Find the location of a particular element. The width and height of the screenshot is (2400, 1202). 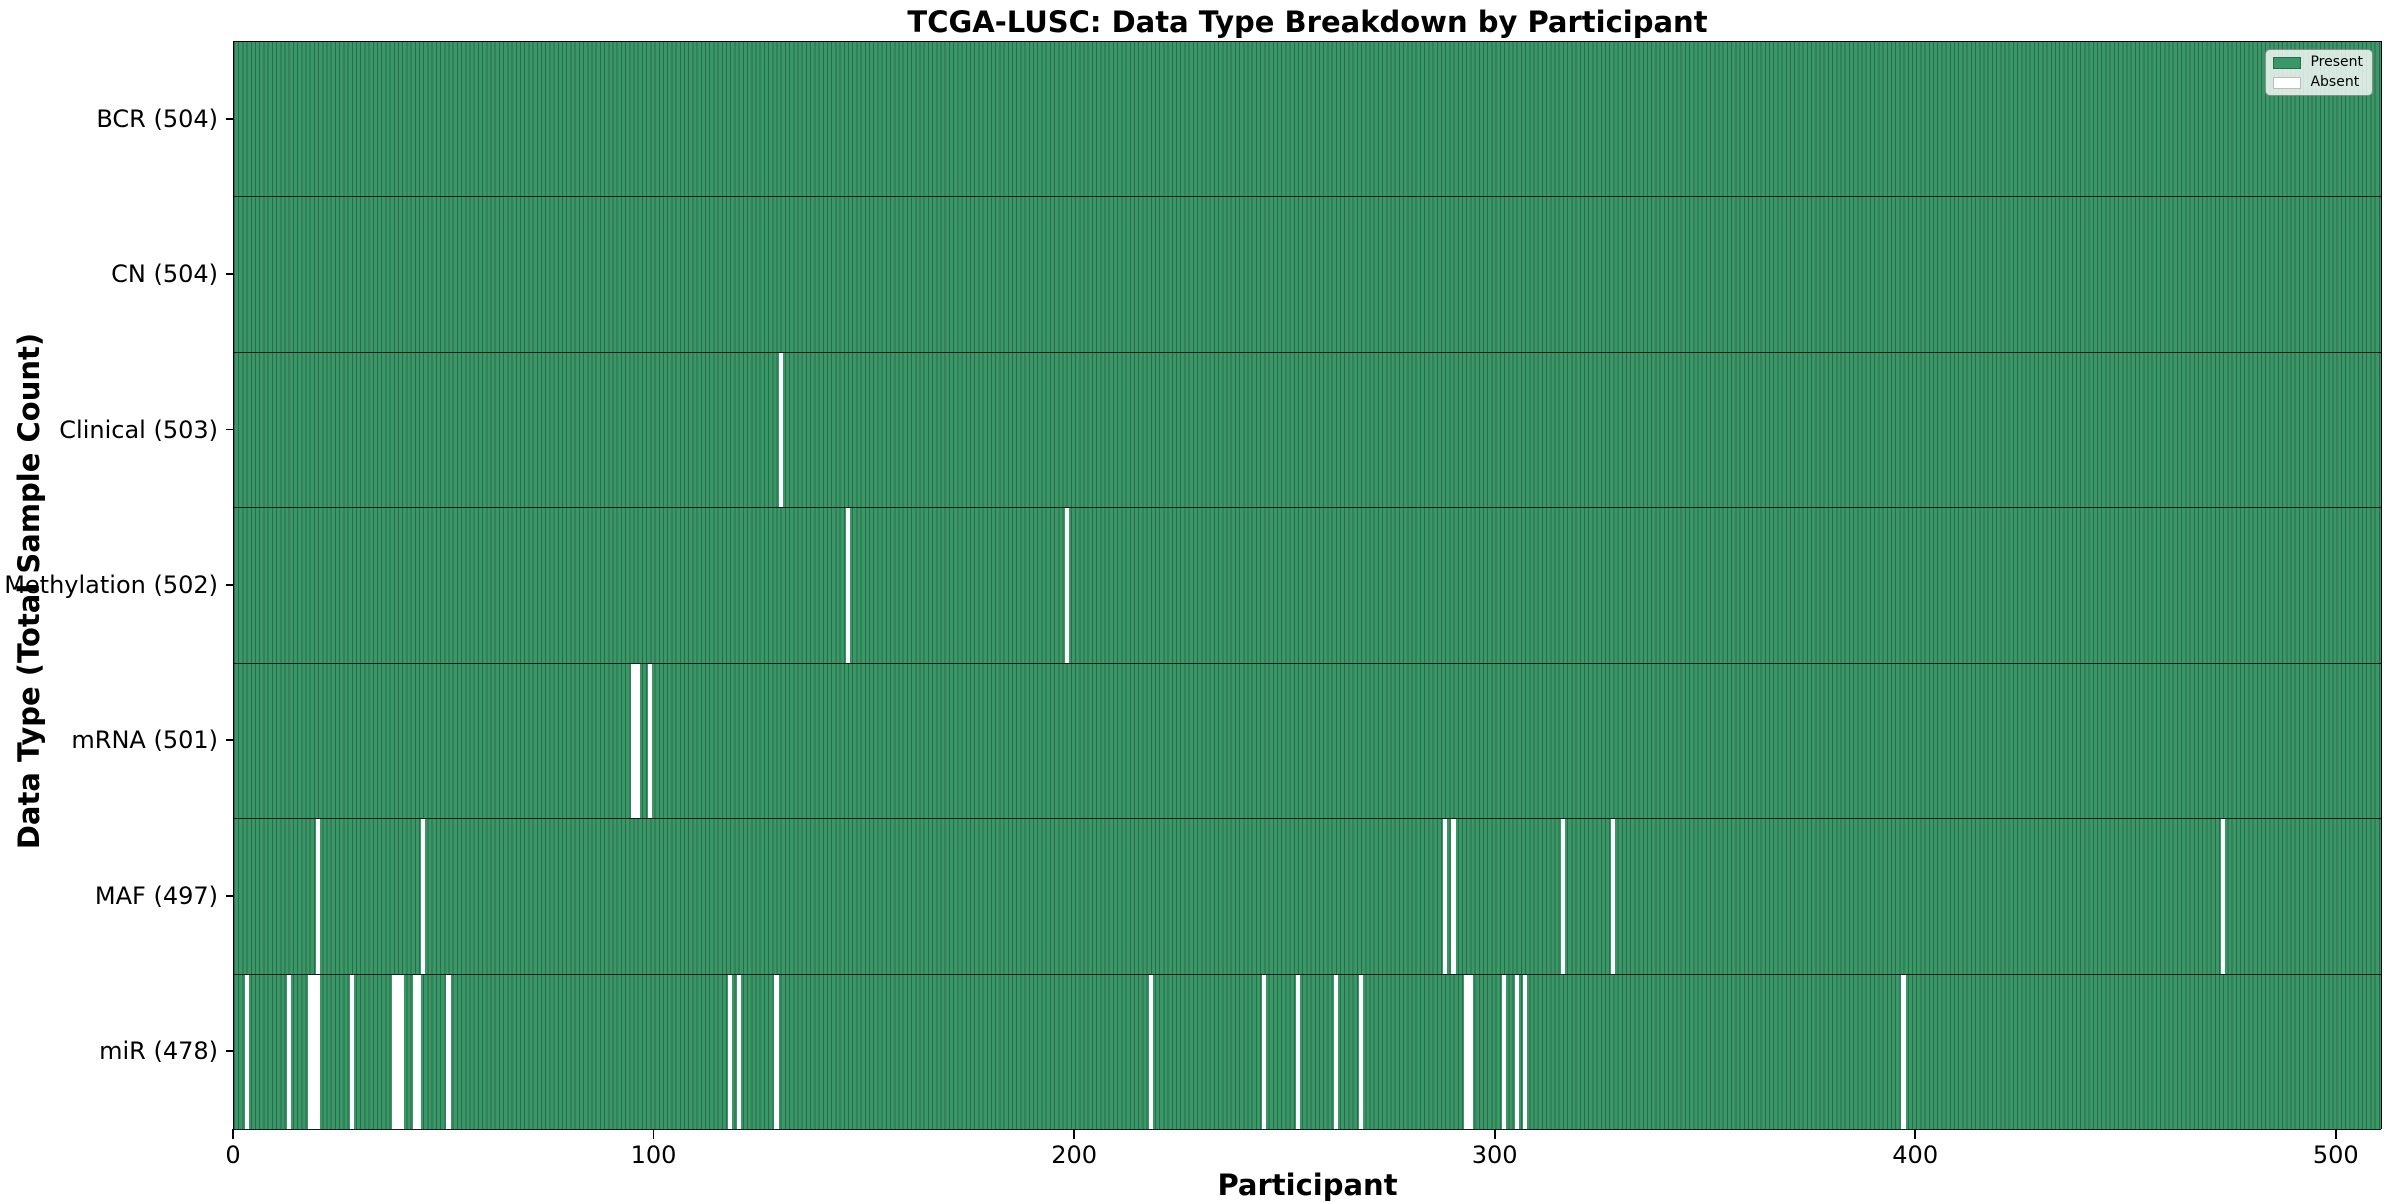

legend-absent-label: Absent is located at coordinates (2335, 82).